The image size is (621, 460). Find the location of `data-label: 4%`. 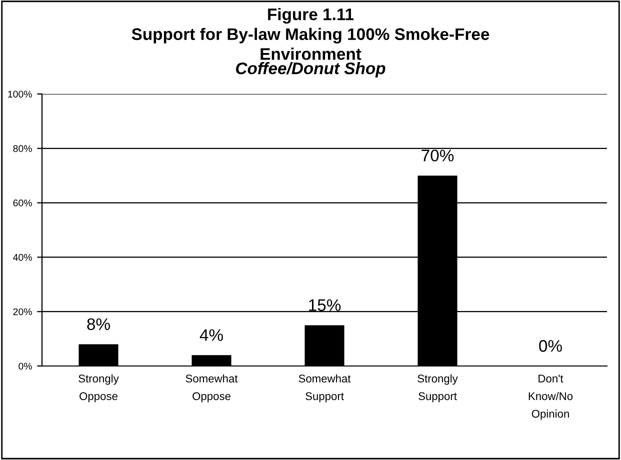

data-label: 4% is located at coordinates (211, 335).